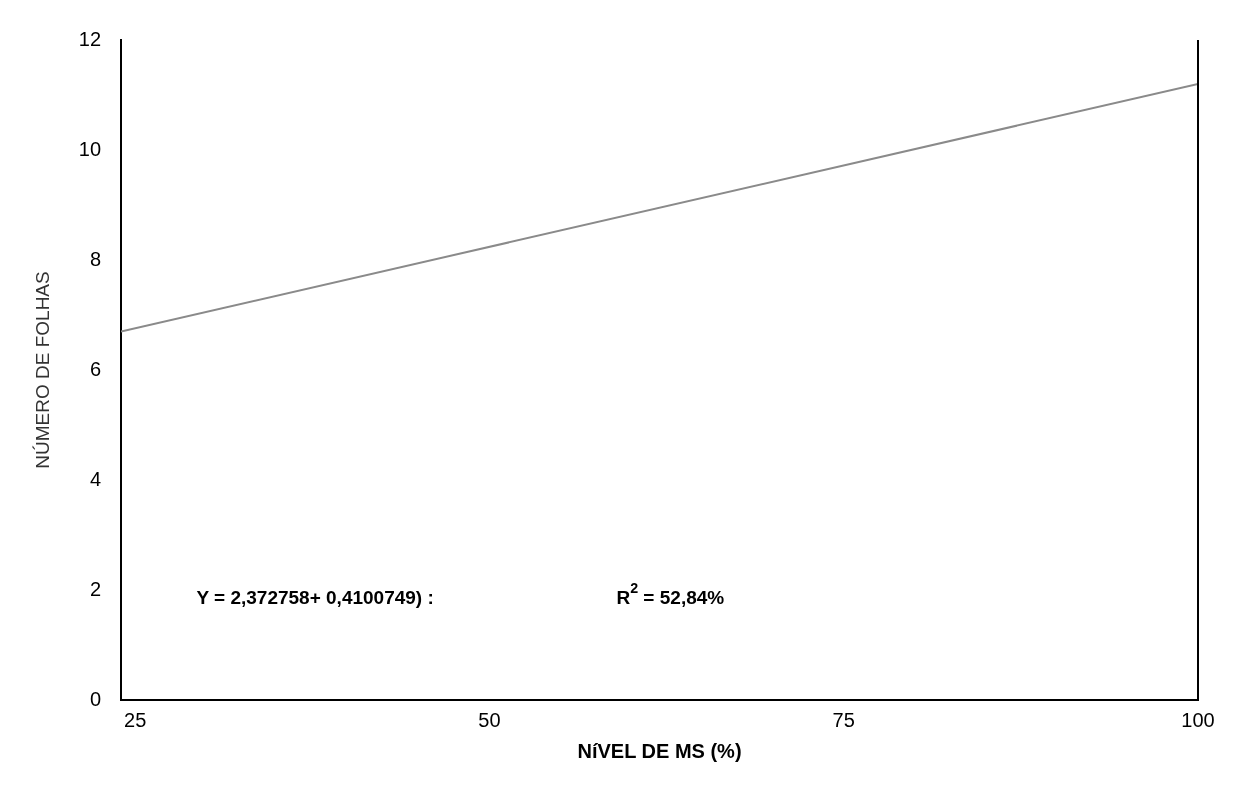 The image size is (1237, 789). Describe the element at coordinates (315, 598) in the screenshot. I see `annotation: Y = 2,372758+ 0,4100749) :` at that location.